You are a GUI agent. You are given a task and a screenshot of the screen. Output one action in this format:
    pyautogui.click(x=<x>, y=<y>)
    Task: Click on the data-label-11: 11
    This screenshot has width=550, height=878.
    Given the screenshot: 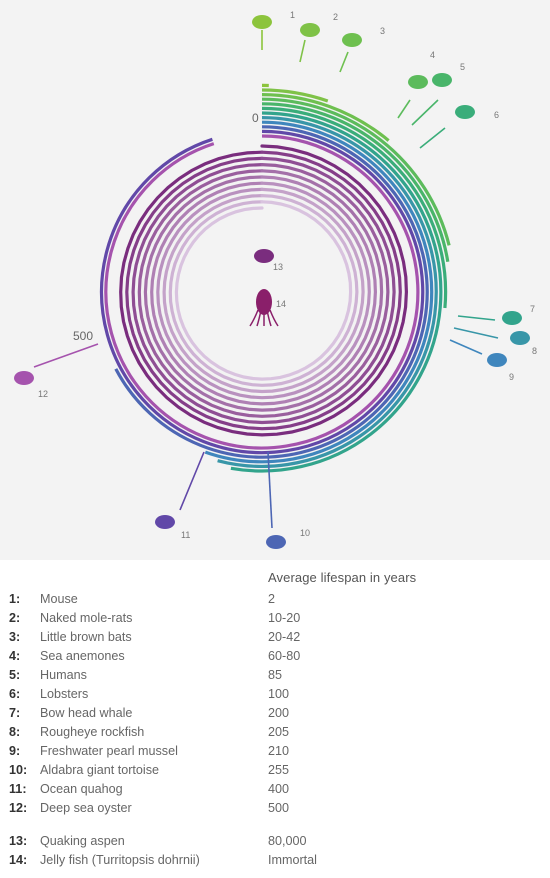 What is the action you would take?
    pyautogui.click(x=185, y=535)
    